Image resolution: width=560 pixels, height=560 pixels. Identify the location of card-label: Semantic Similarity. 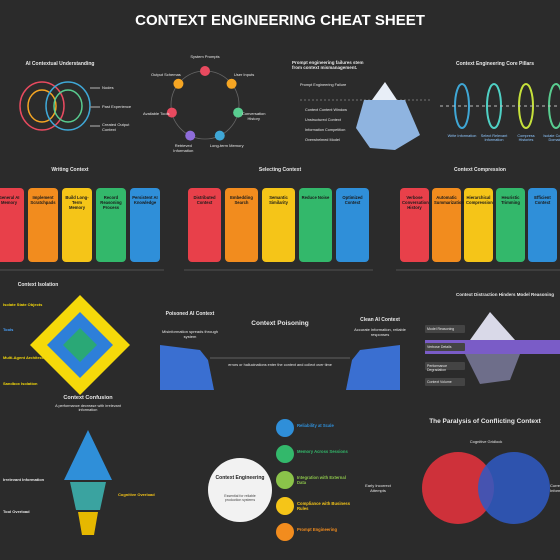
(278, 200).